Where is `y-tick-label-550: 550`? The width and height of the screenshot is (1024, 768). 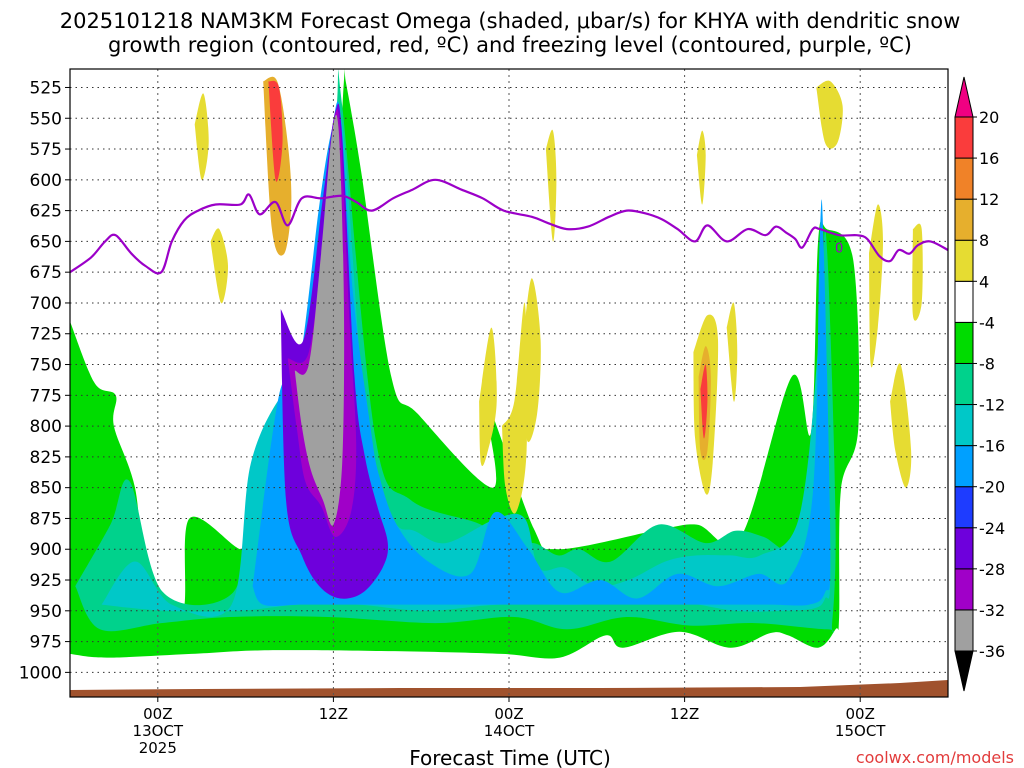 y-tick-label-550: 550 is located at coordinates (46, 119).